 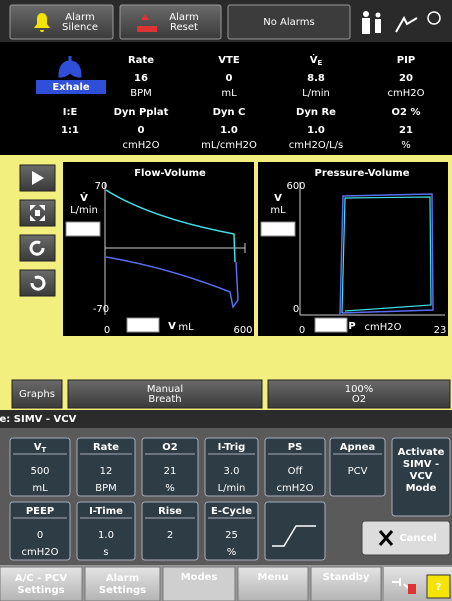 What do you see at coordinates (406, 145) in the screenshot?
I see `param-unit: %` at bounding box center [406, 145].